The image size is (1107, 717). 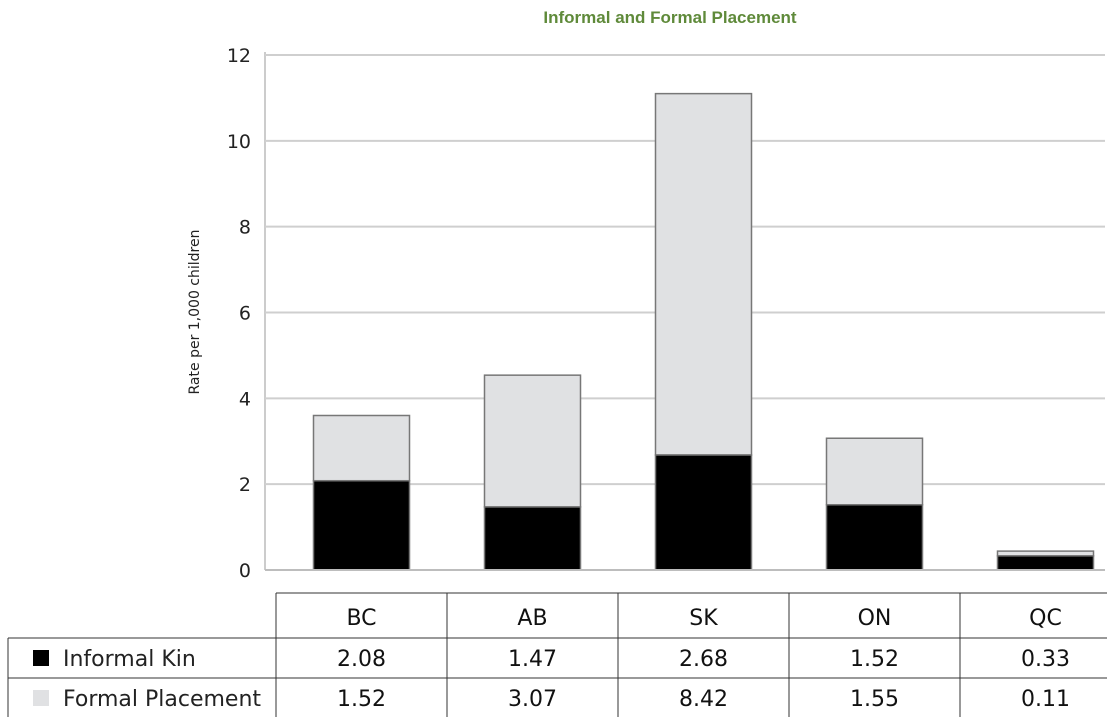 What do you see at coordinates (245, 399) in the screenshot?
I see `y-tick-label: 4` at bounding box center [245, 399].